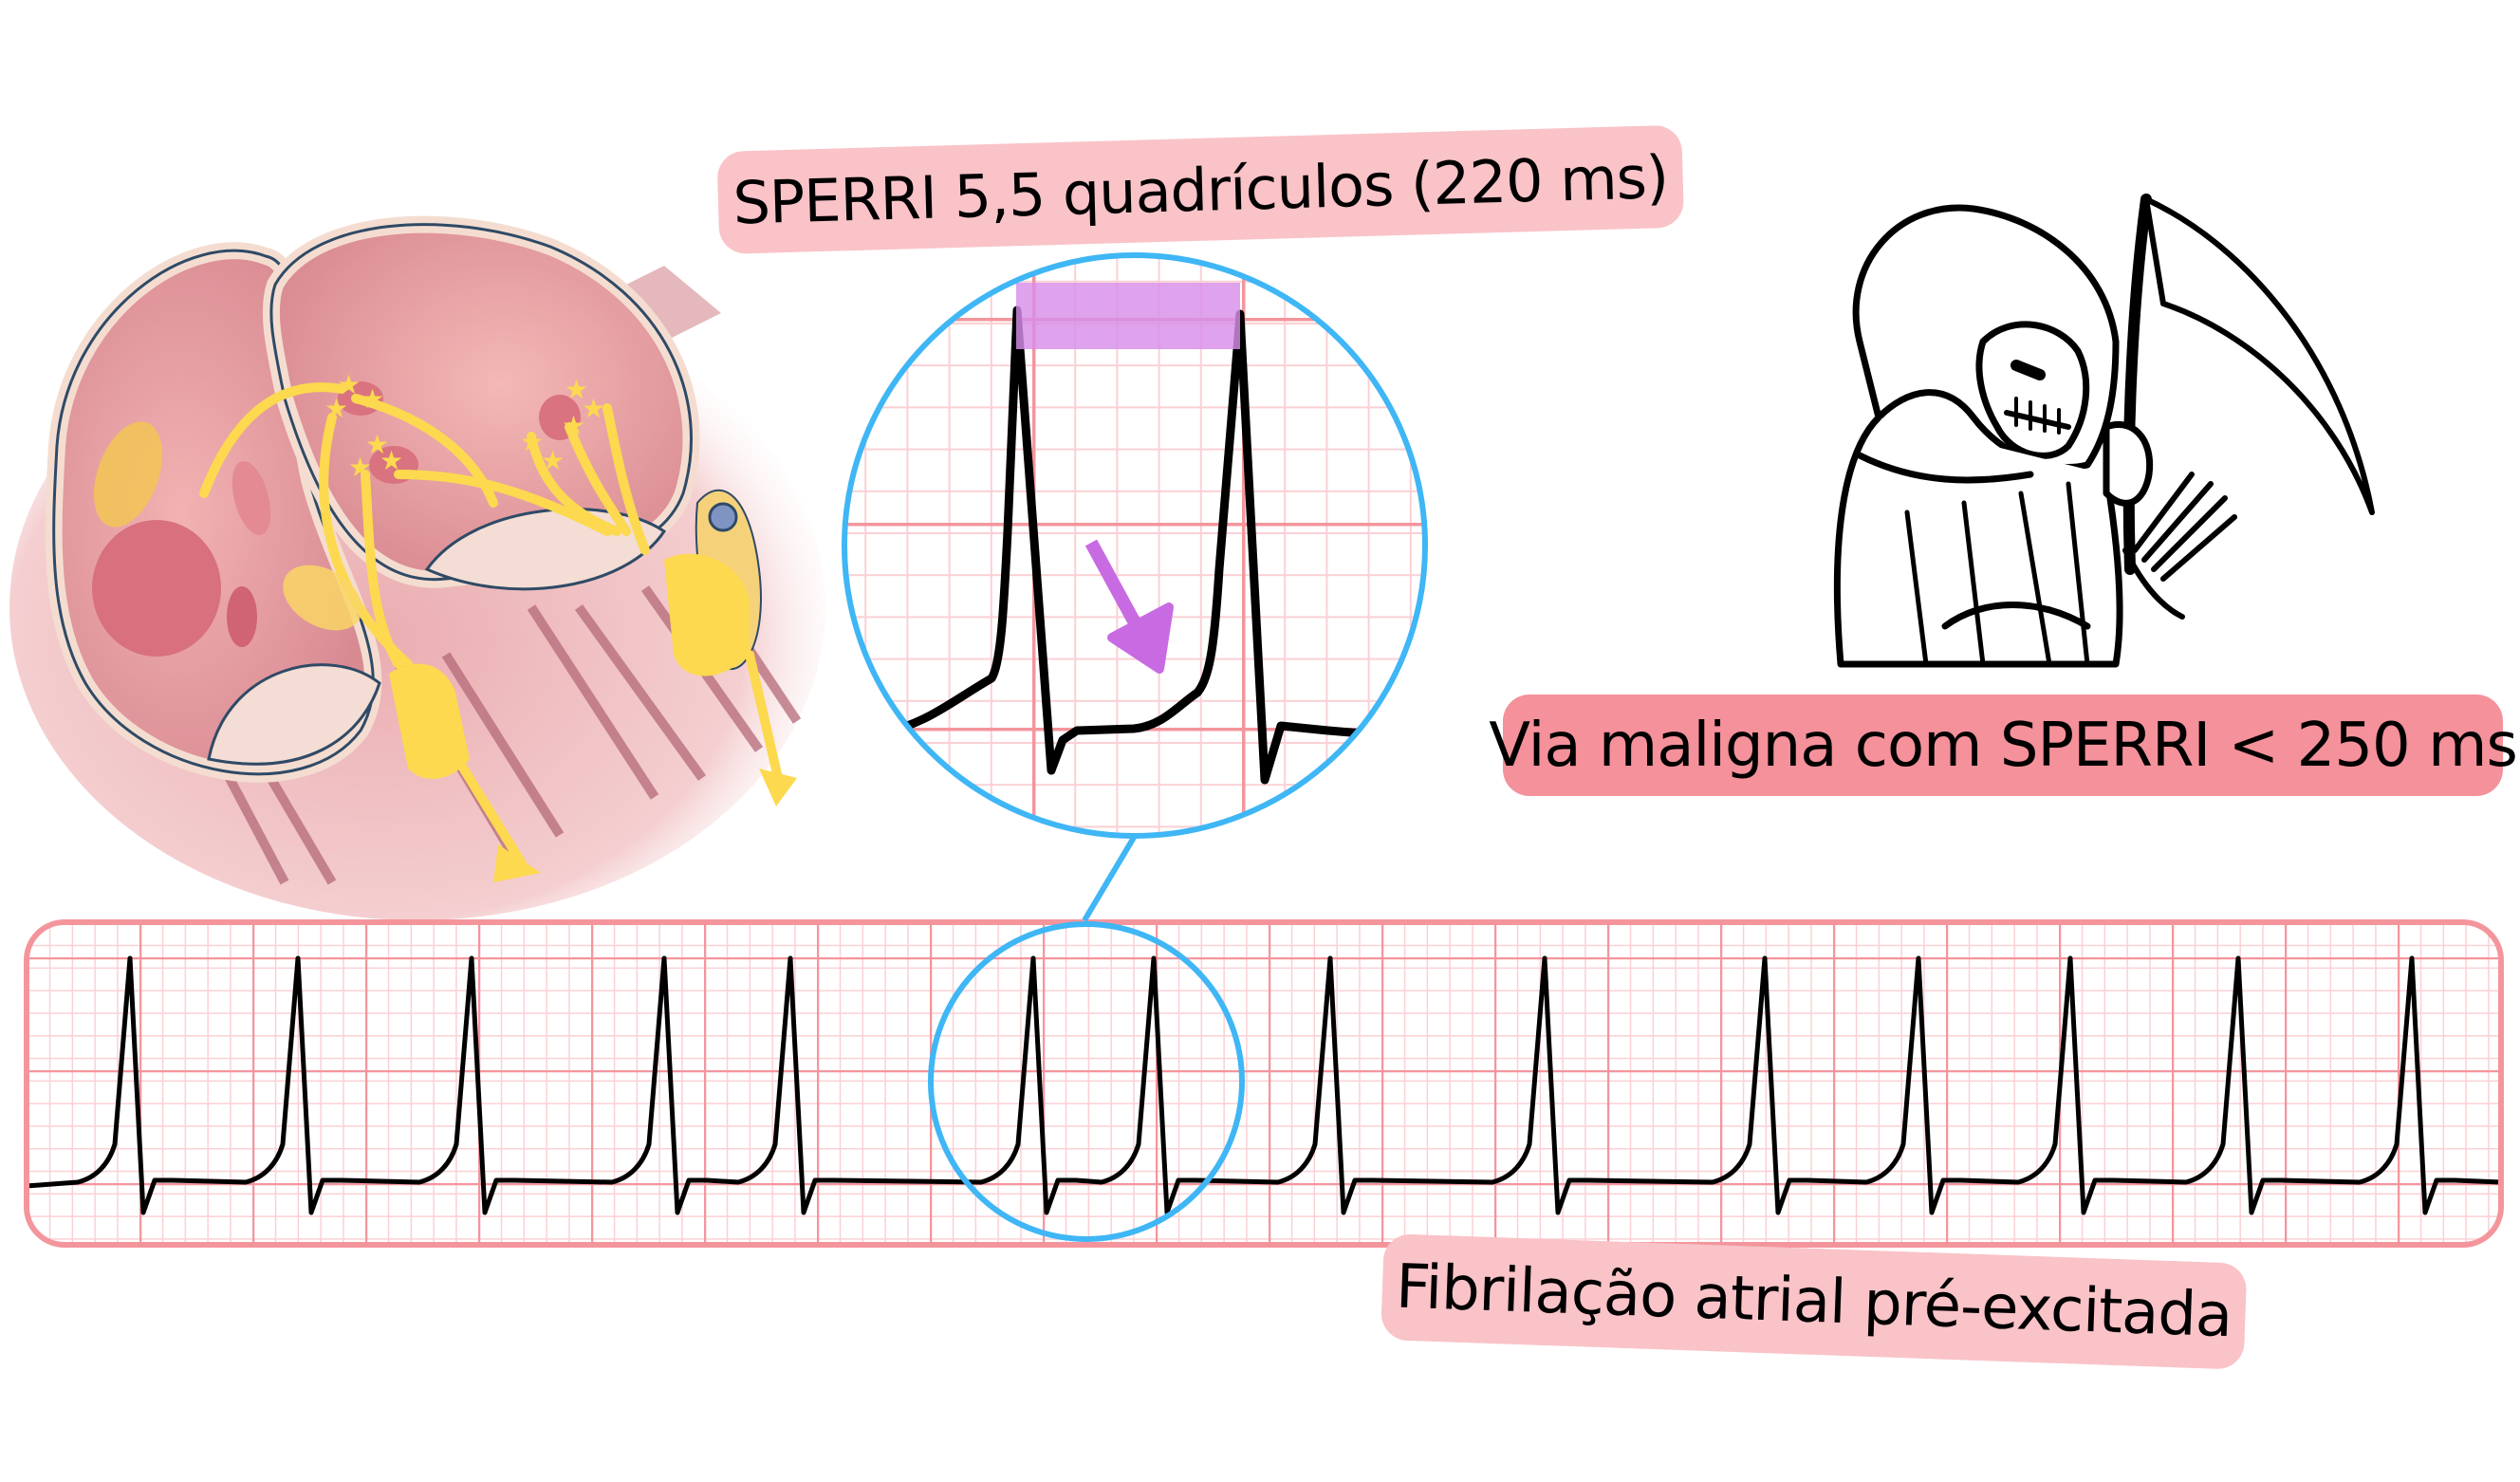 The width and height of the screenshot is (2520, 1482). Describe the element at coordinates (540, 717) in the screenshot. I see `conduction-blobs` at that location.